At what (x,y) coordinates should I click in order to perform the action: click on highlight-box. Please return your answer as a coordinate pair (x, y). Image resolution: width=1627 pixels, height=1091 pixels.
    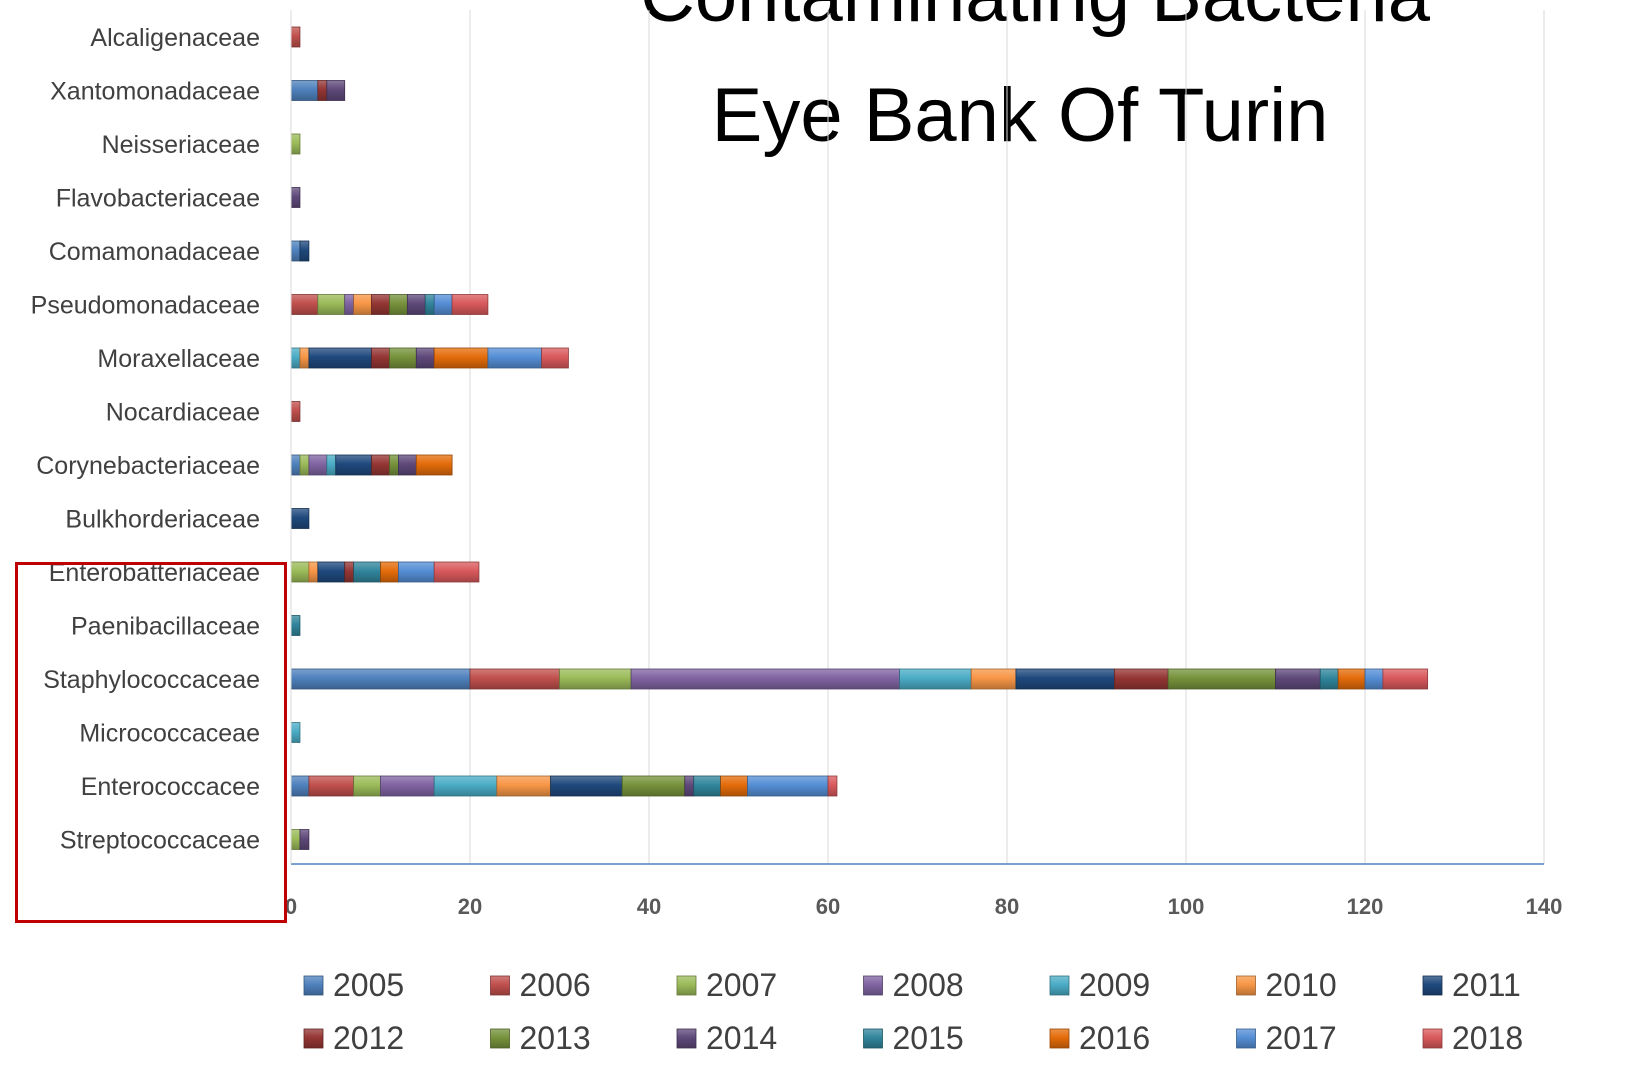
    Looking at the image, I should click on (151, 742).